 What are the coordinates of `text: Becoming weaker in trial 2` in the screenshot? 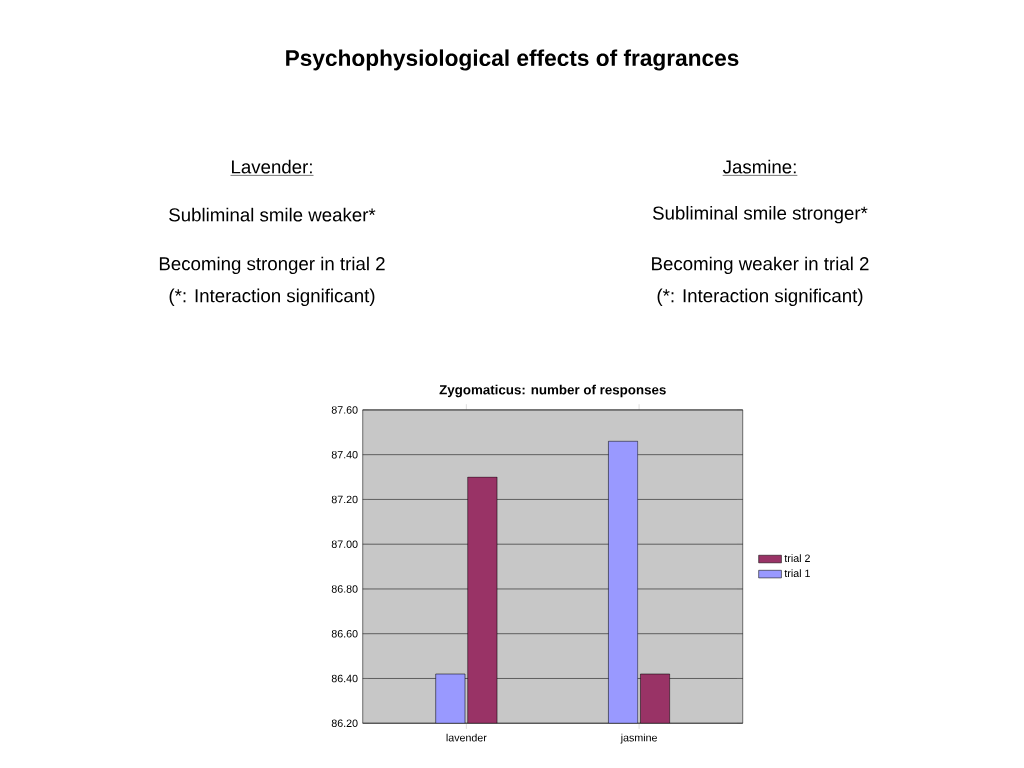 It's located at (760, 265).